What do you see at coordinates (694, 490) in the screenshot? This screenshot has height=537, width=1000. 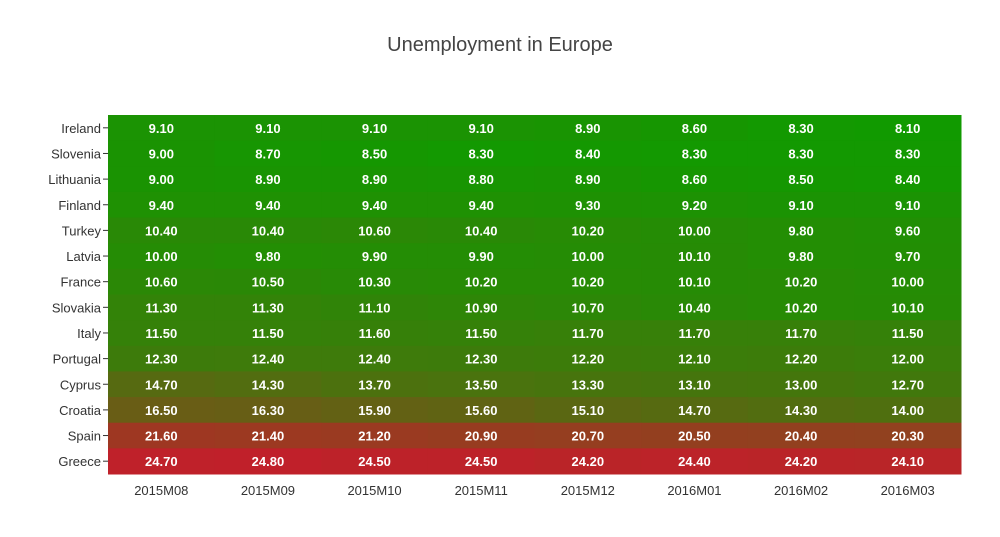 I see `x-tick-label: 2016M01` at bounding box center [694, 490].